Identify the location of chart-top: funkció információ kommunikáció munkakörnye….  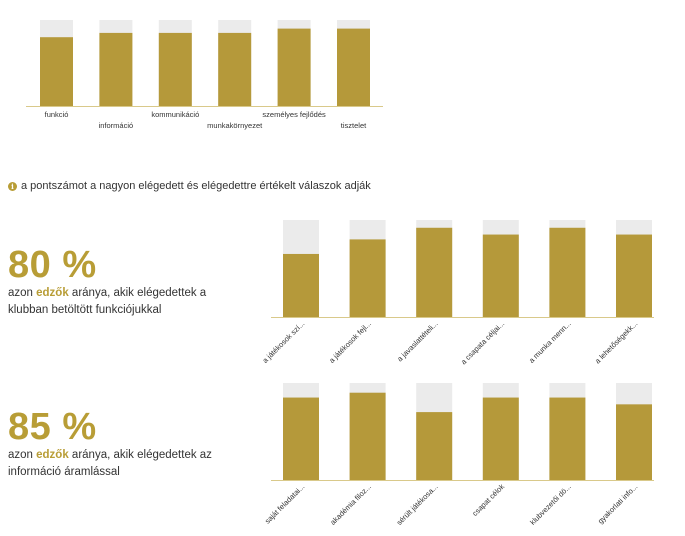
(204, 75).